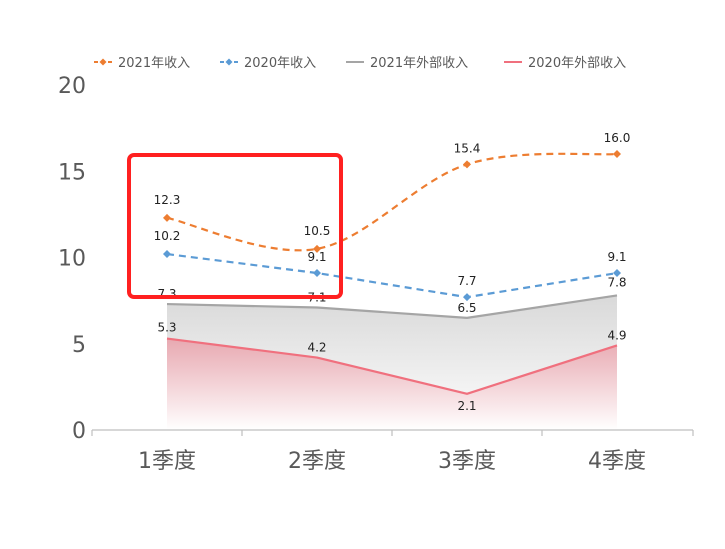  What do you see at coordinates (617, 138) in the screenshot?
I see `data-label-s0-4: 16.0` at bounding box center [617, 138].